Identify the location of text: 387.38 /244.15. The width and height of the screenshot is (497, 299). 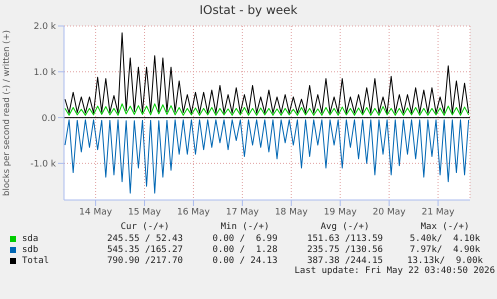
(345, 261).